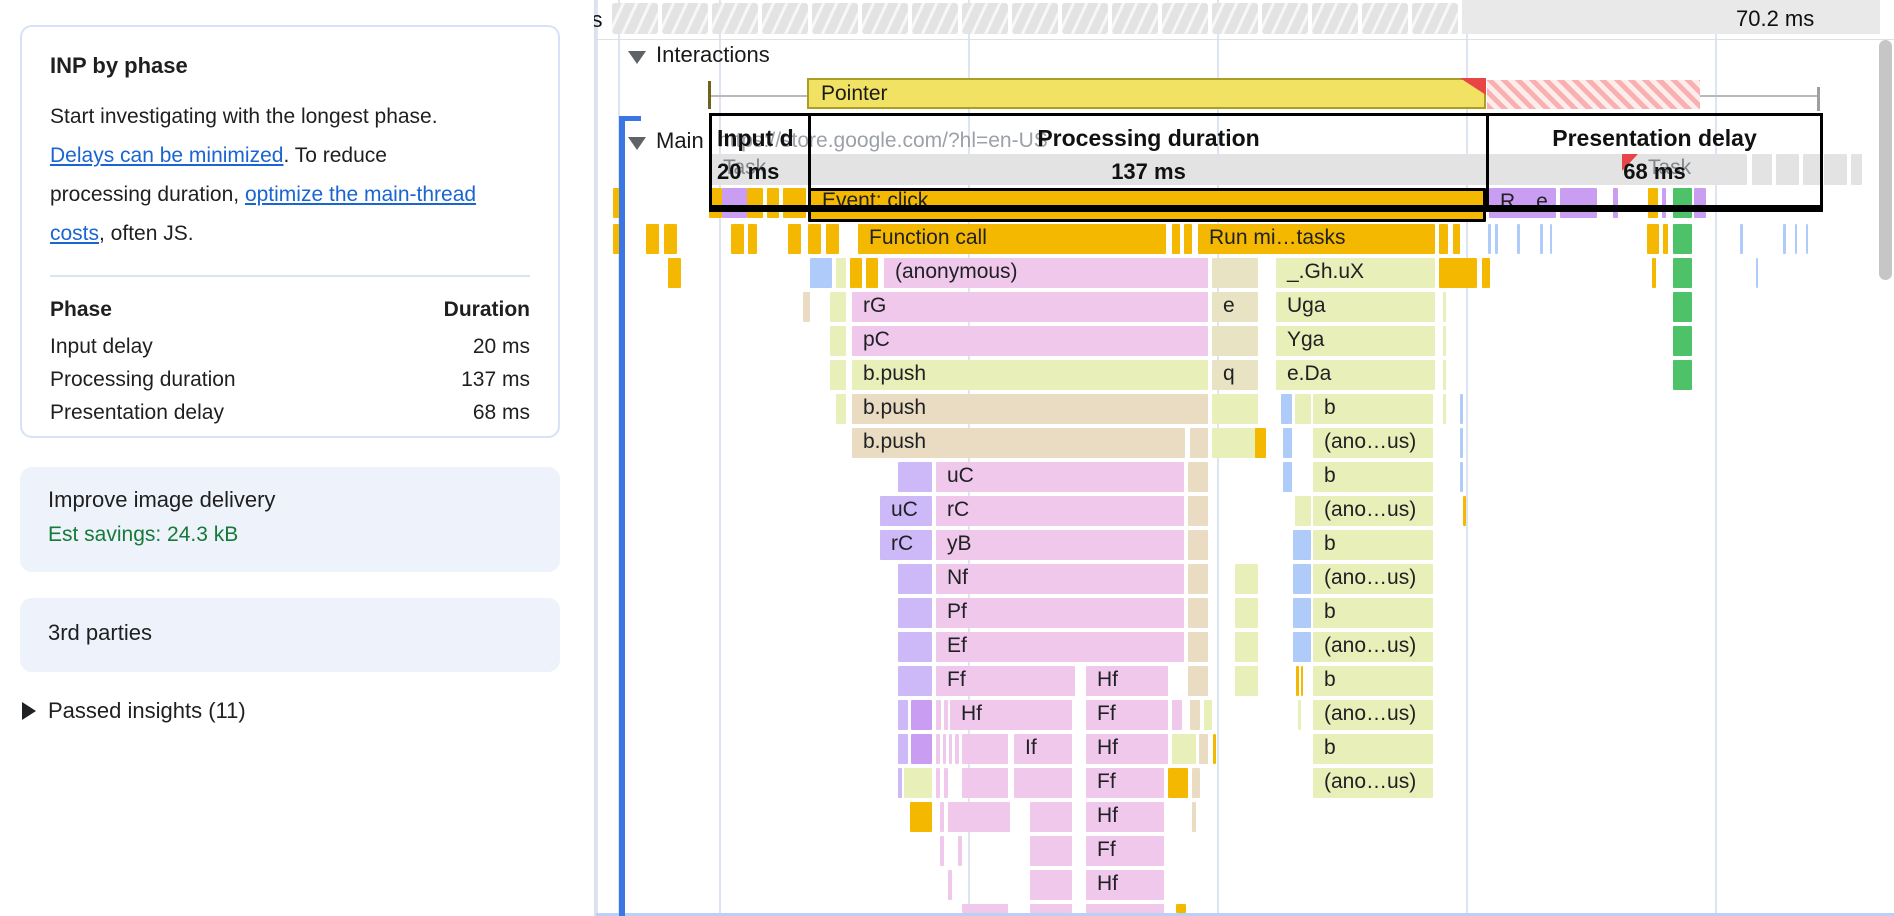 The image size is (1894, 916). Describe the element at coordinates (1060, 579) in the screenshot. I see `flame-bar-nf: Nf` at that location.